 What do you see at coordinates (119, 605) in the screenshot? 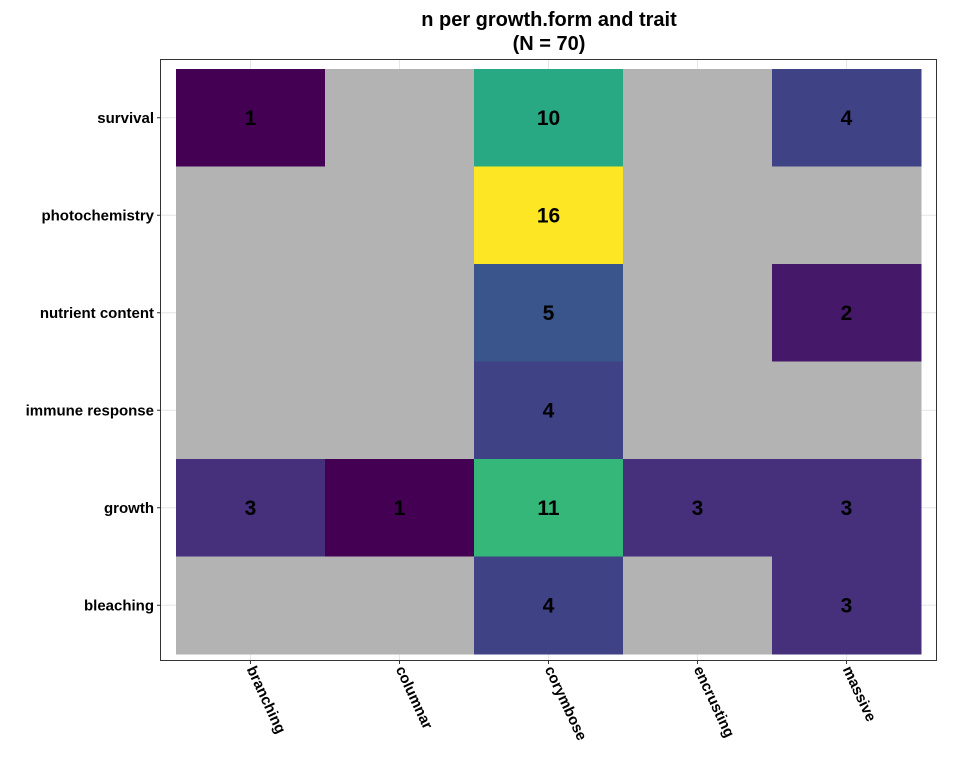
I see `y-tick-label: bleaching` at bounding box center [119, 605].